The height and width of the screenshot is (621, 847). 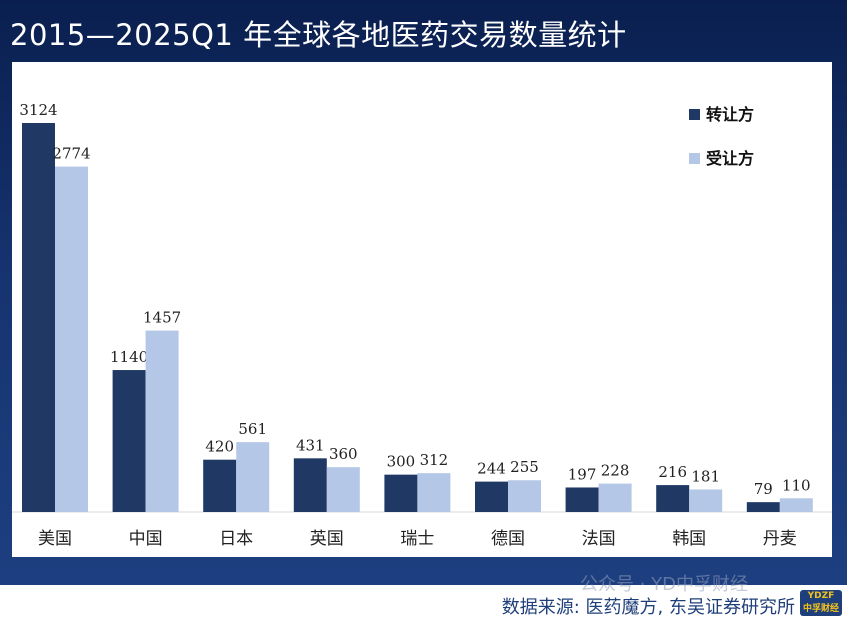 What do you see at coordinates (615, 471) in the screenshot?
I see `data-label-receive-6: 228` at bounding box center [615, 471].